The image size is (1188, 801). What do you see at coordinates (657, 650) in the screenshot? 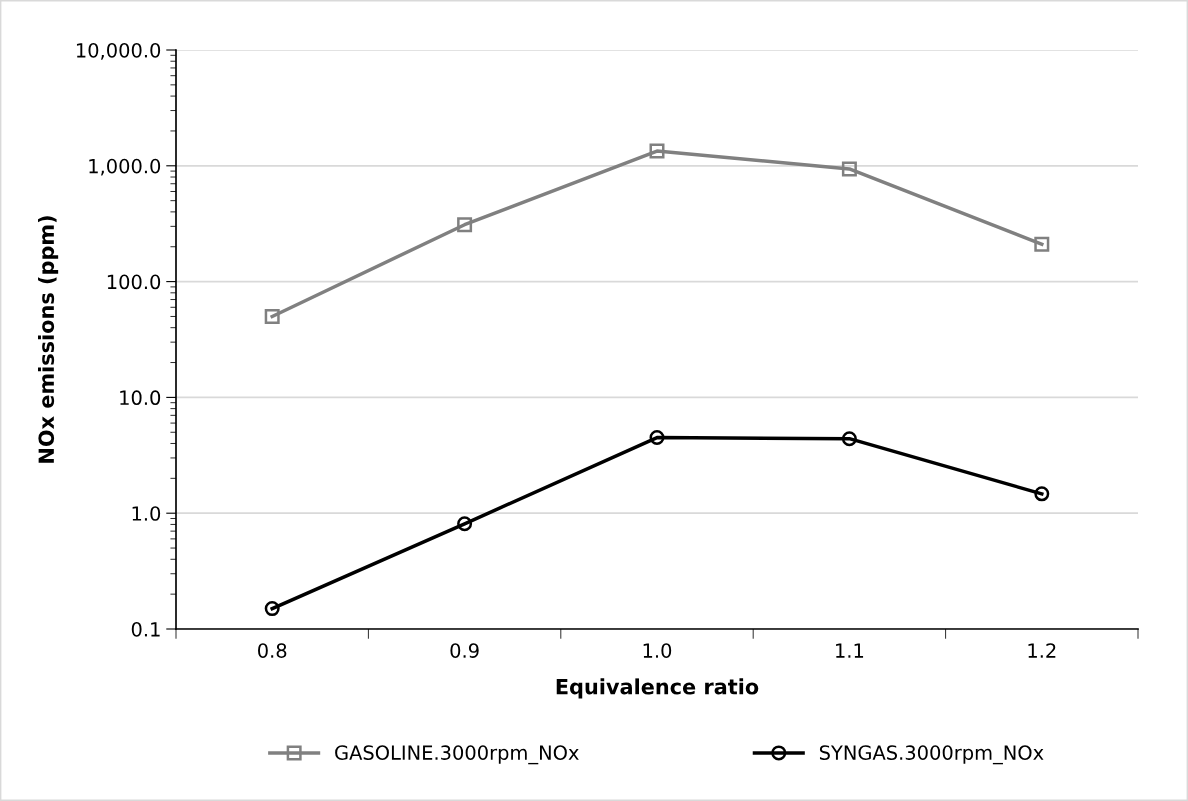
I see `x-tick-label: 1.0` at bounding box center [657, 650].